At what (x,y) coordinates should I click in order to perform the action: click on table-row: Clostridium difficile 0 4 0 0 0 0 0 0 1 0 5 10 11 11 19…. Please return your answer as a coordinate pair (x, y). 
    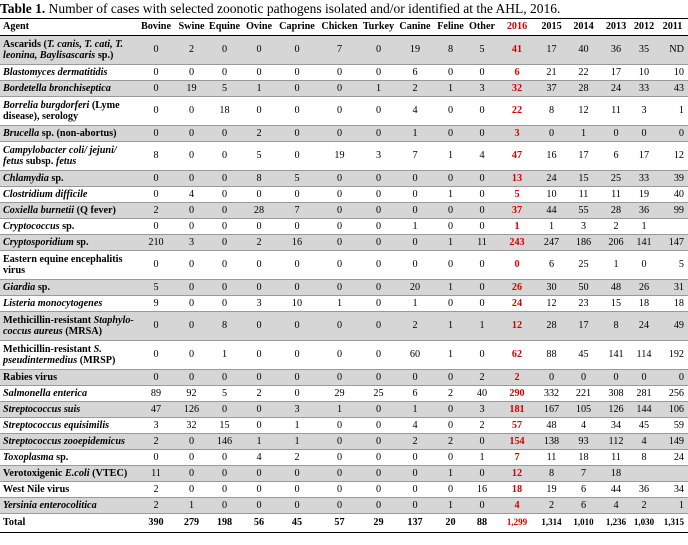
    Looking at the image, I should click on (344, 194).